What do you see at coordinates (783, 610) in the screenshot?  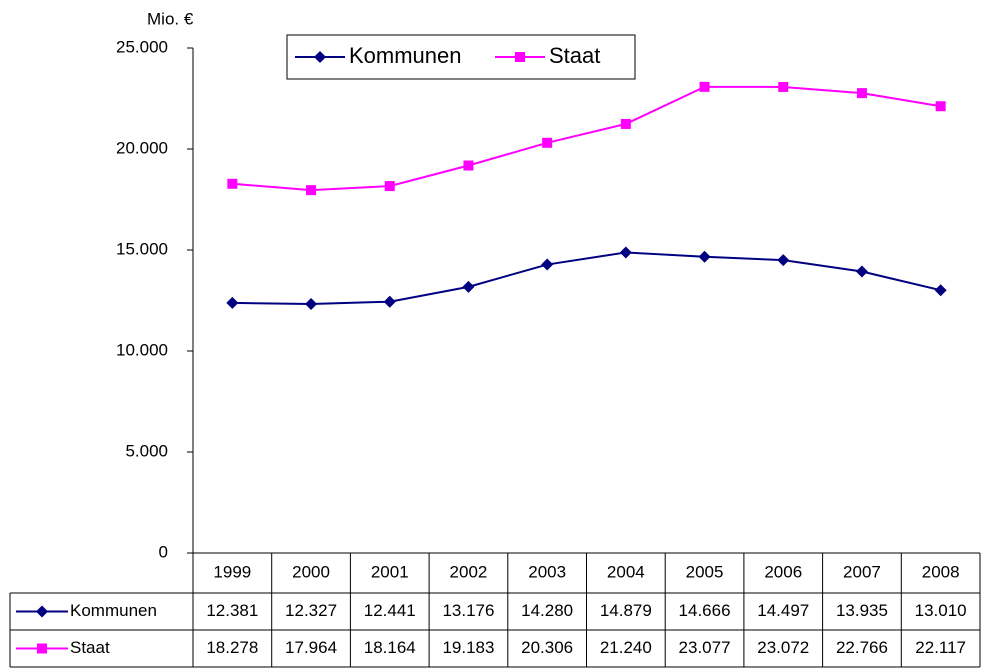 I see `table-cell: 14.497` at bounding box center [783, 610].